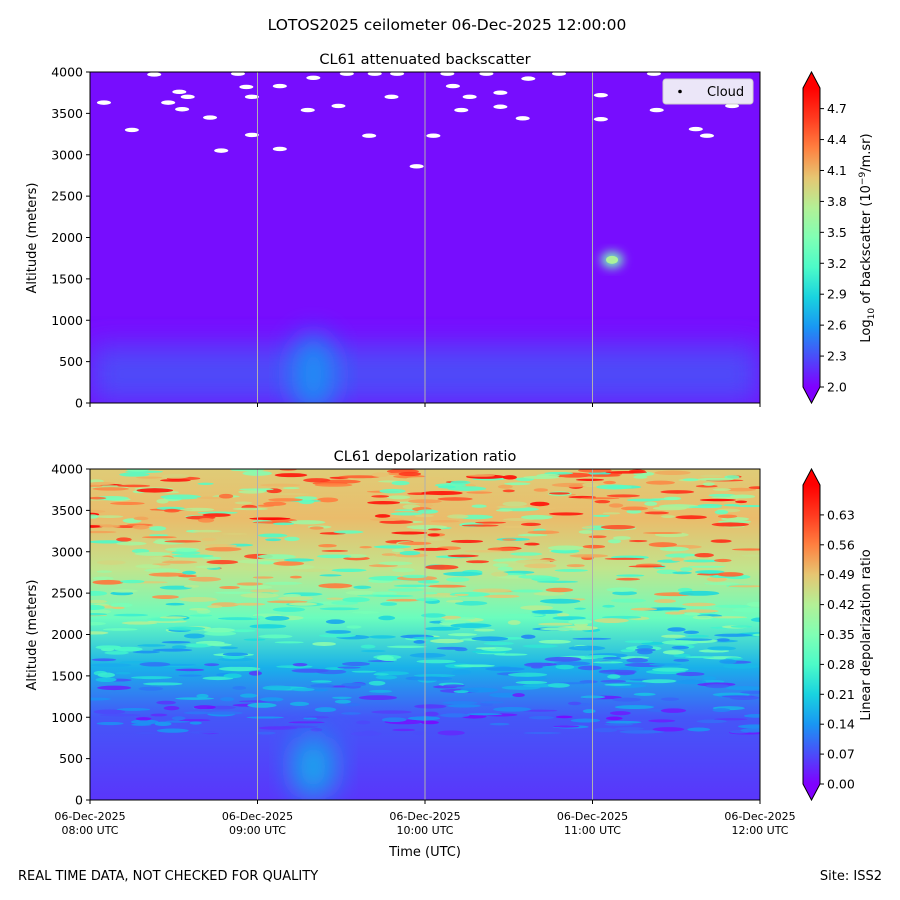 This screenshot has width=900, height=900. What do you see at coordinates (168, 876) in the screenshot?
I see `quality-disclaimer: REAL TIME DATA, NOT CHECKED FOR QUALITY` at bounding box center [168, 876].